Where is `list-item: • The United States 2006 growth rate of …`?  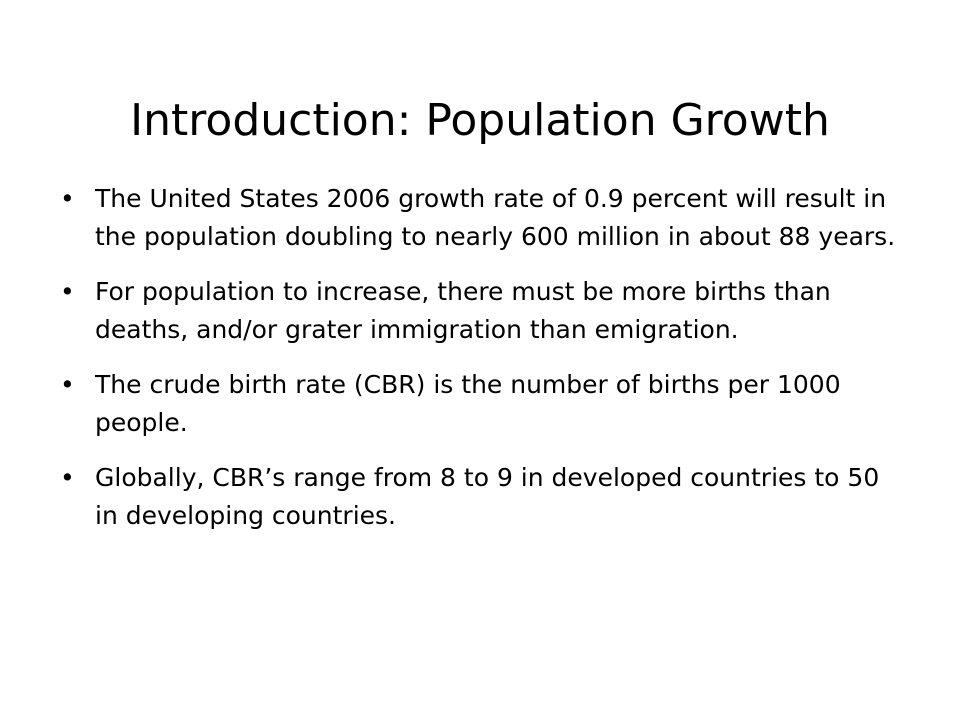 list-item: • The United States 2006 growth rate of … is located at coordinates (480, 218).